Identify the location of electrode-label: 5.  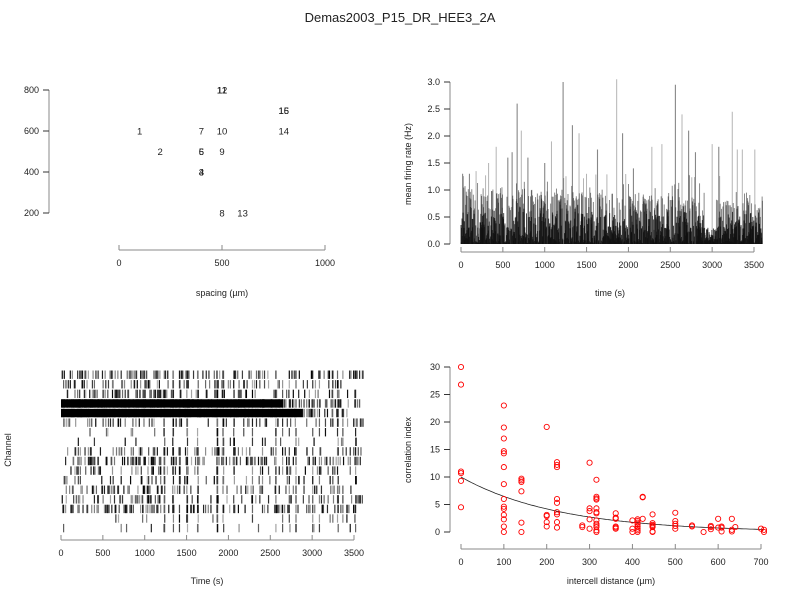
(201, 152).